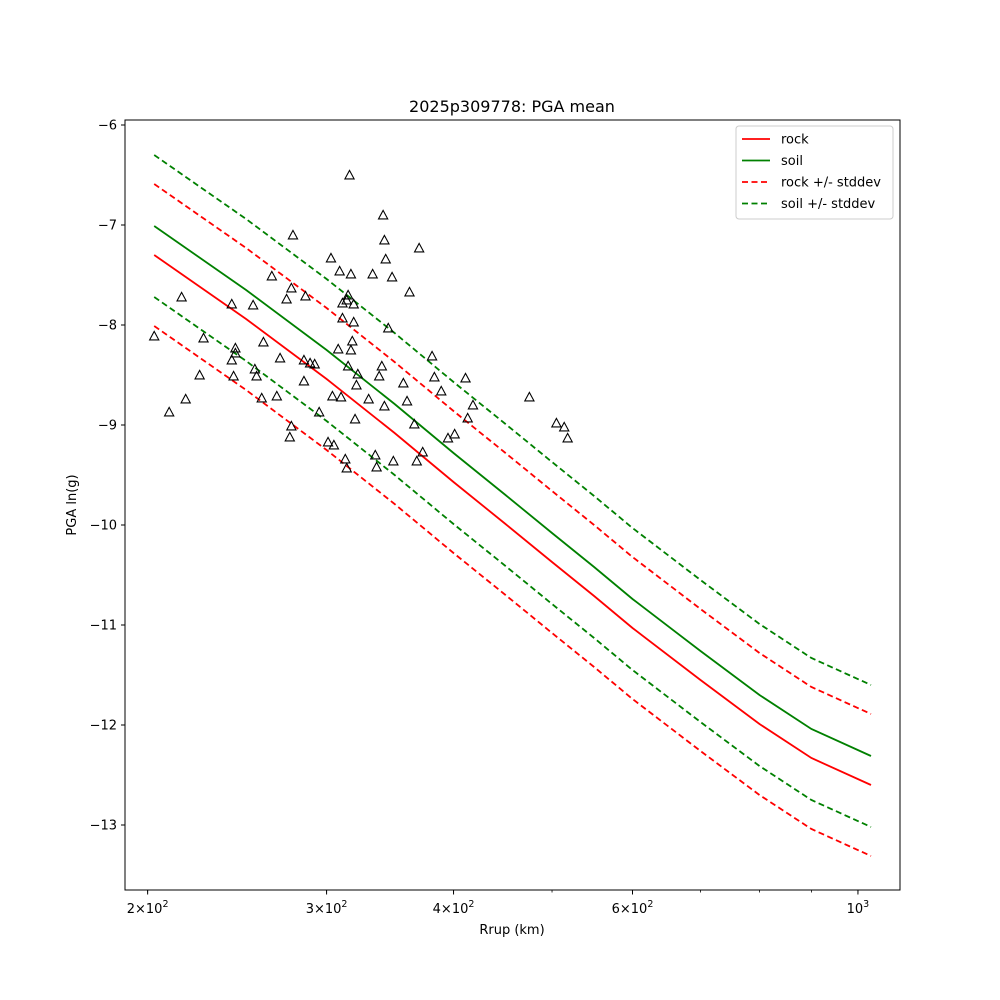  Describe the element at coordinates (633, 908) in the screenshot. I see `x-tick-label: 6×102` at that location.